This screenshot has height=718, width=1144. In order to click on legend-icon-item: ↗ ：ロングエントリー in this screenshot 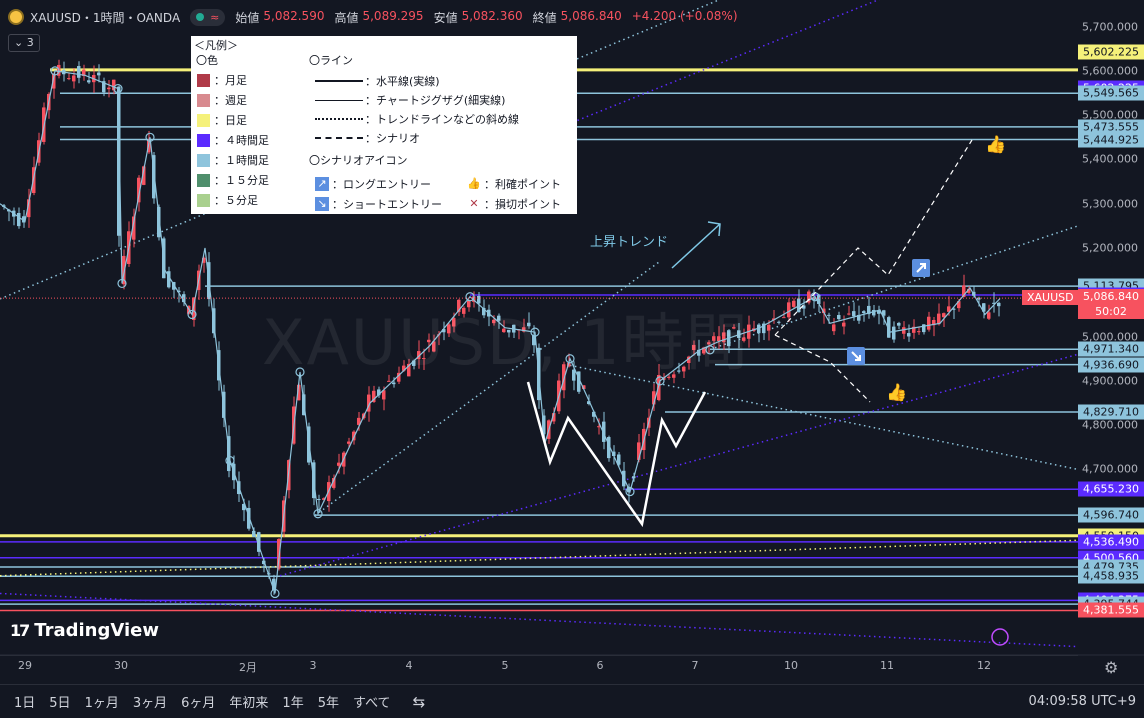, I will do `click(373, 184)`.